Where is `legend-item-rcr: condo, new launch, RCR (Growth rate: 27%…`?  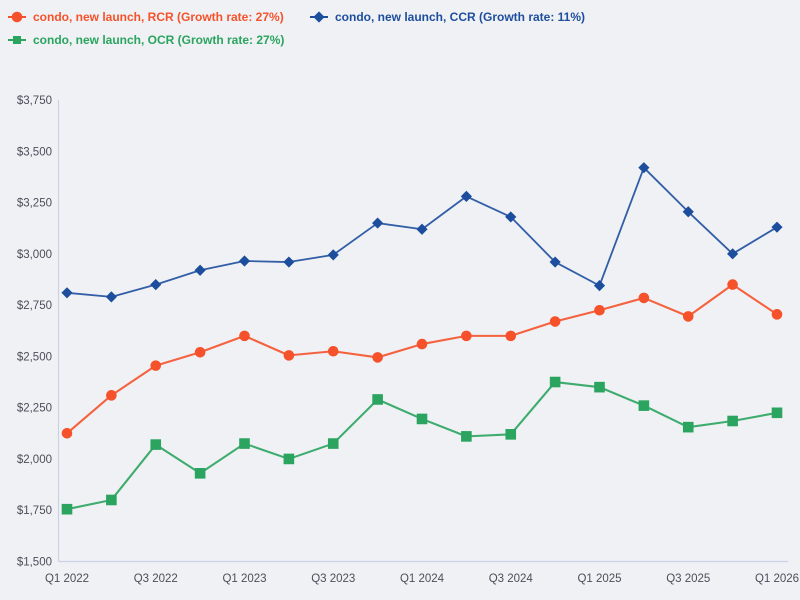
legend-item-rcr: condo, new launch, RCR (Growth rate: 27%… is located at coordinates (159, 17).